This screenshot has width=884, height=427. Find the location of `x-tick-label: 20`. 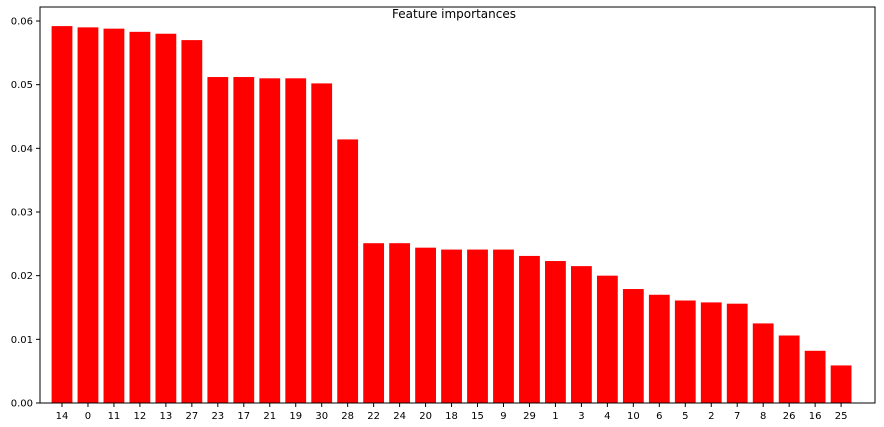

x-tick-label: 20 is located at coordinates (425, 416).